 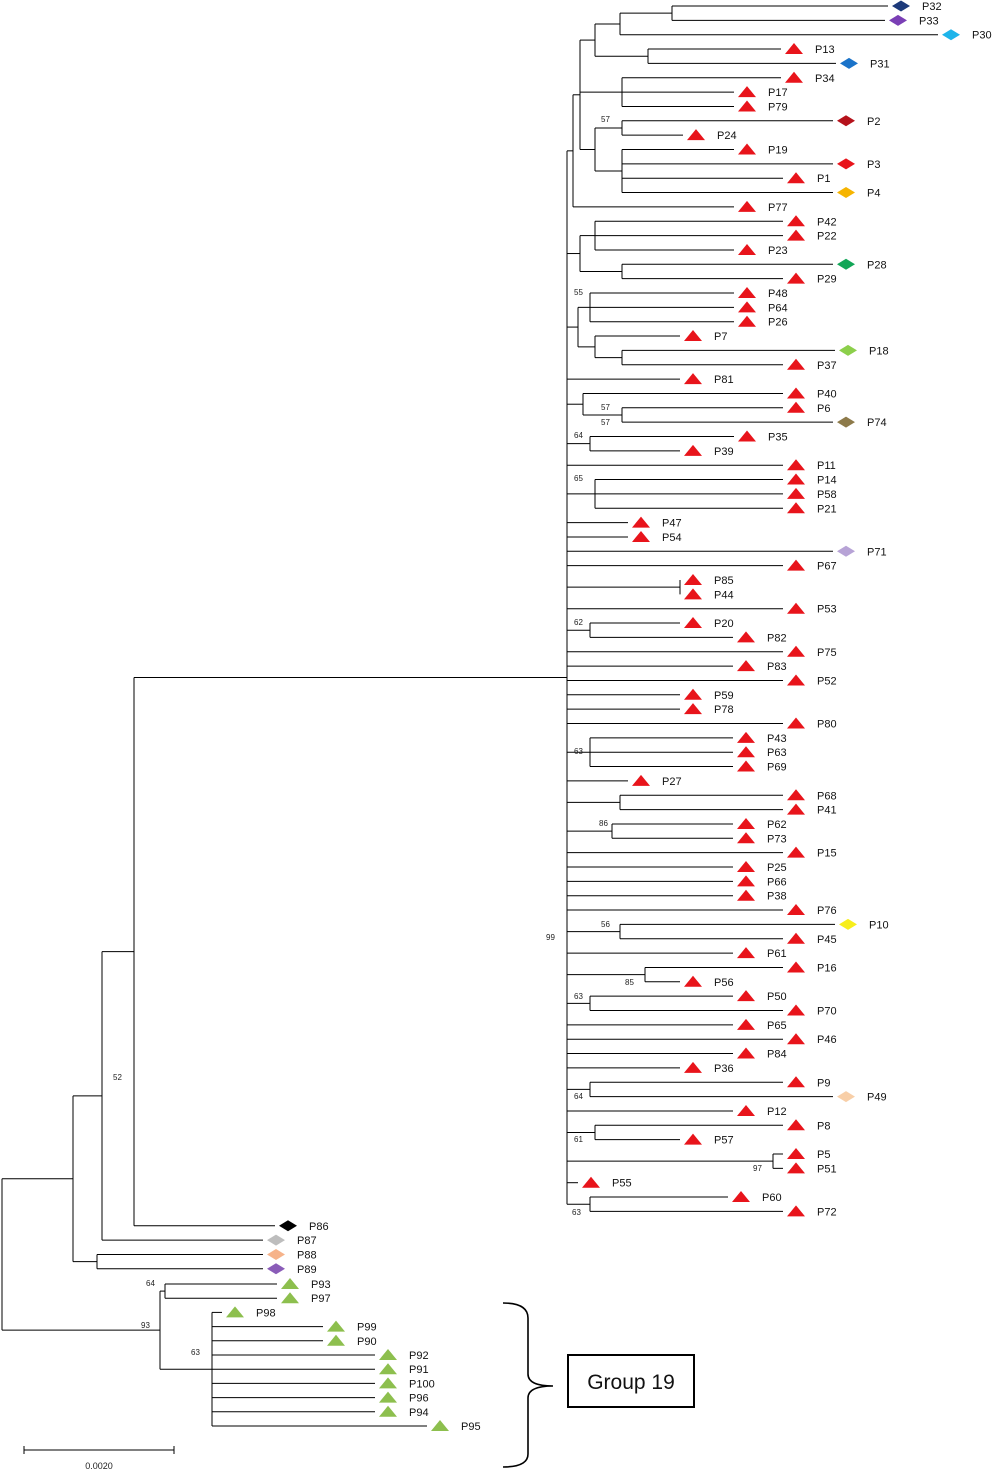 I want to click on taxon: P86, so click(x=304, y=1226).